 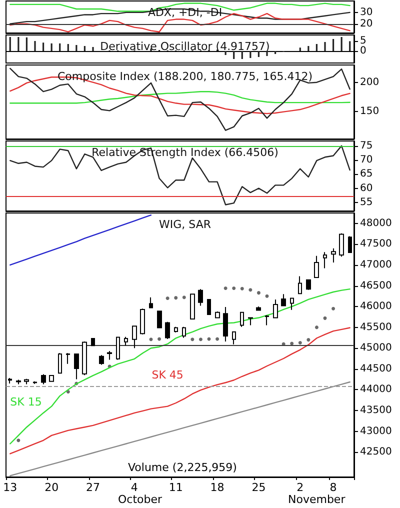 What do you see at coordinates (370, 82) in the screenshot?
I see `y-tick-label: 200` at bounding box center [370, 82].